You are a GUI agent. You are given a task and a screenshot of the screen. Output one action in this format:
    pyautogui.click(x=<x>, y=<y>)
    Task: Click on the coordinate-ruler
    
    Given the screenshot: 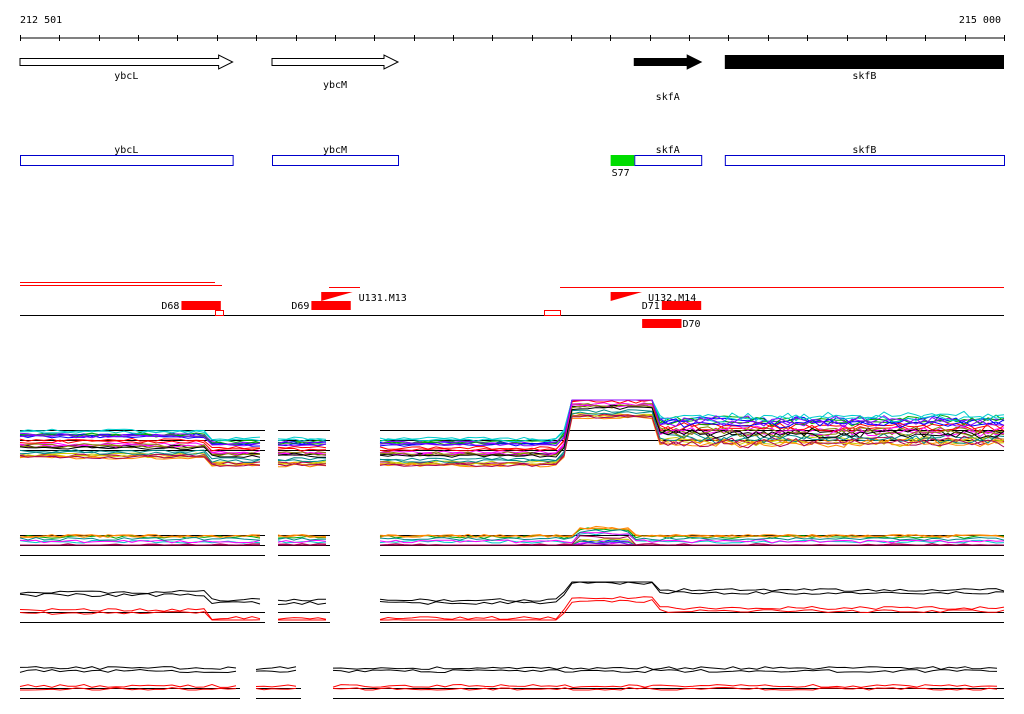 What is the action you would take?
    pyautogui.click(x=512, y=38)
    